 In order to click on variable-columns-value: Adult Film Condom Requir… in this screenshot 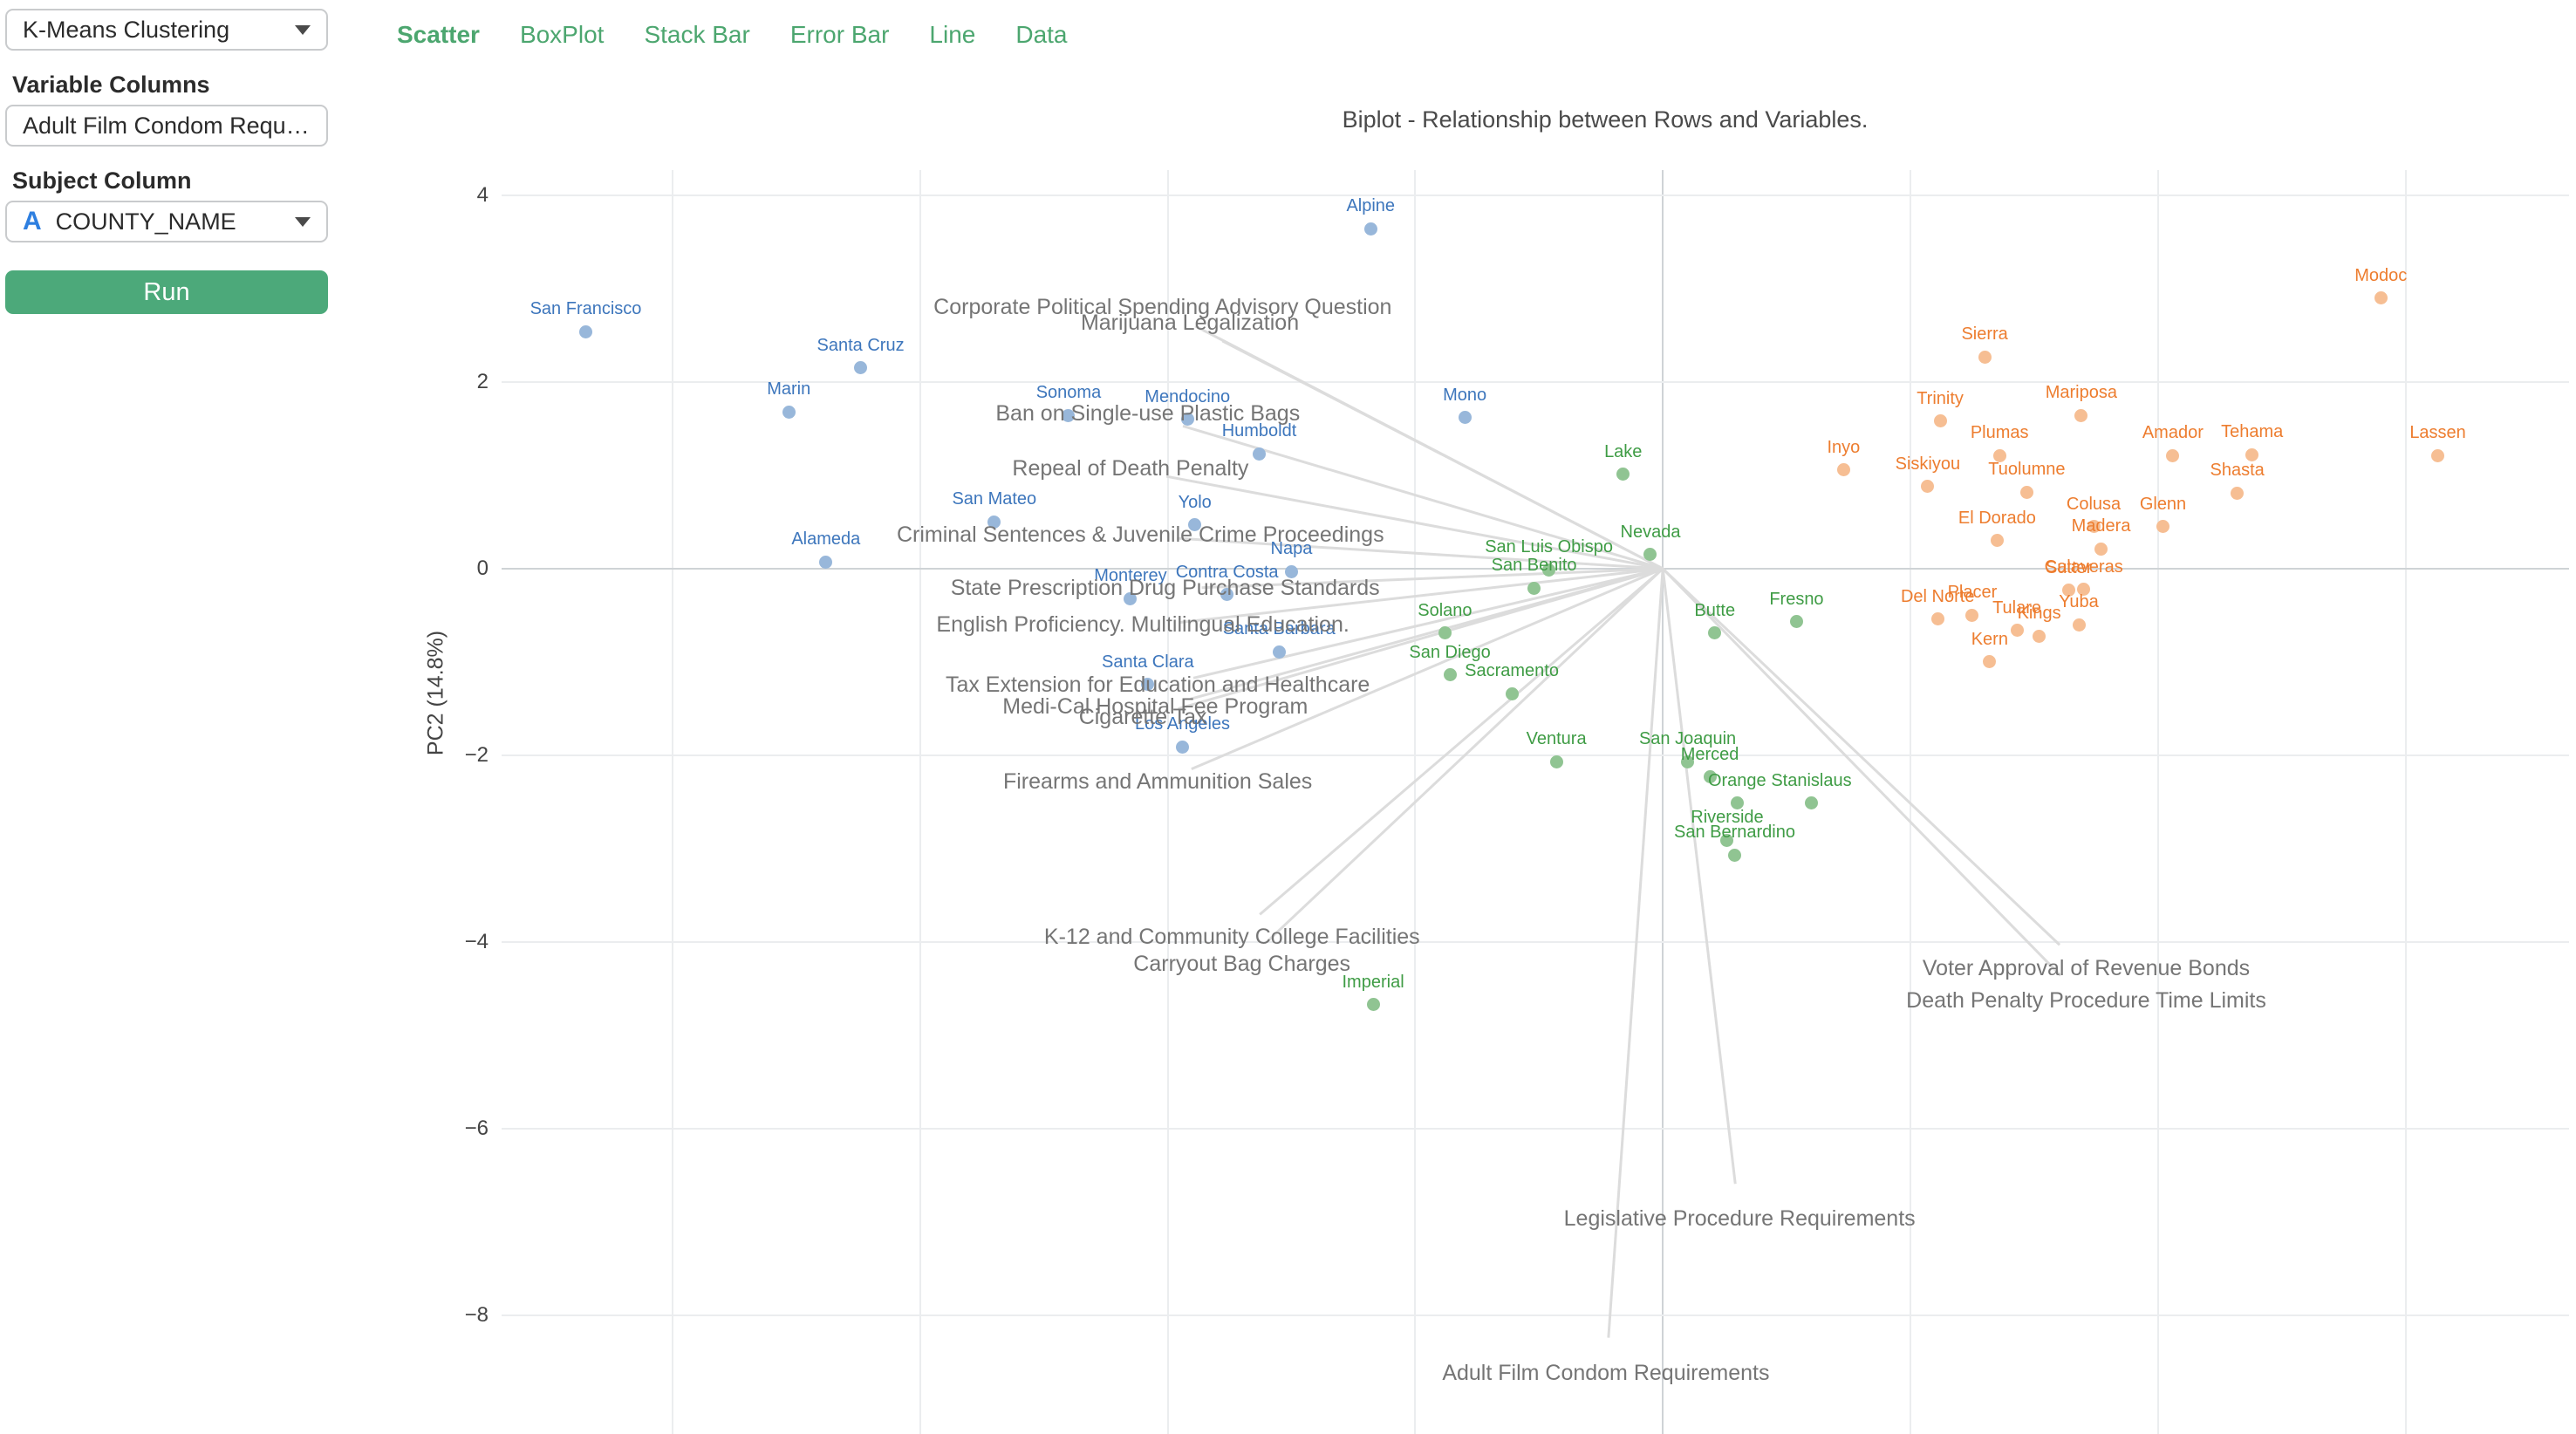, I will do `click(167, 125)`.